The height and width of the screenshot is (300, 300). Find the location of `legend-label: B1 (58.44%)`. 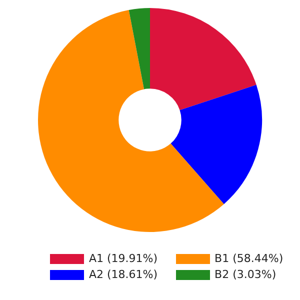

legend-label: B1 (58.44%) is located at coordinates (249, 258).